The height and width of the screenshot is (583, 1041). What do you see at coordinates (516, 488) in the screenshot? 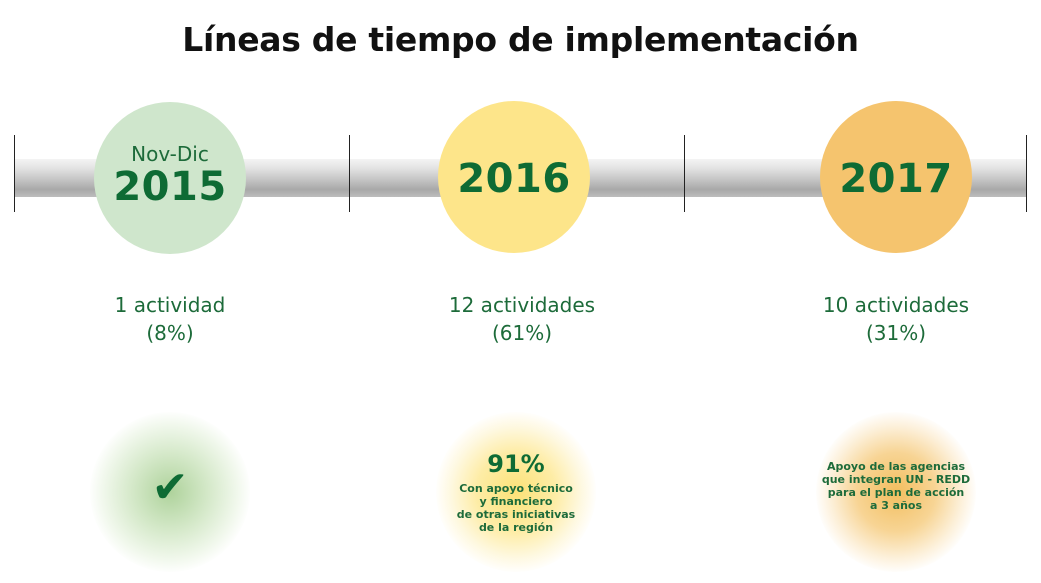
I see `note-line: Con apoyo técnico` at bounding box center [516, 488].